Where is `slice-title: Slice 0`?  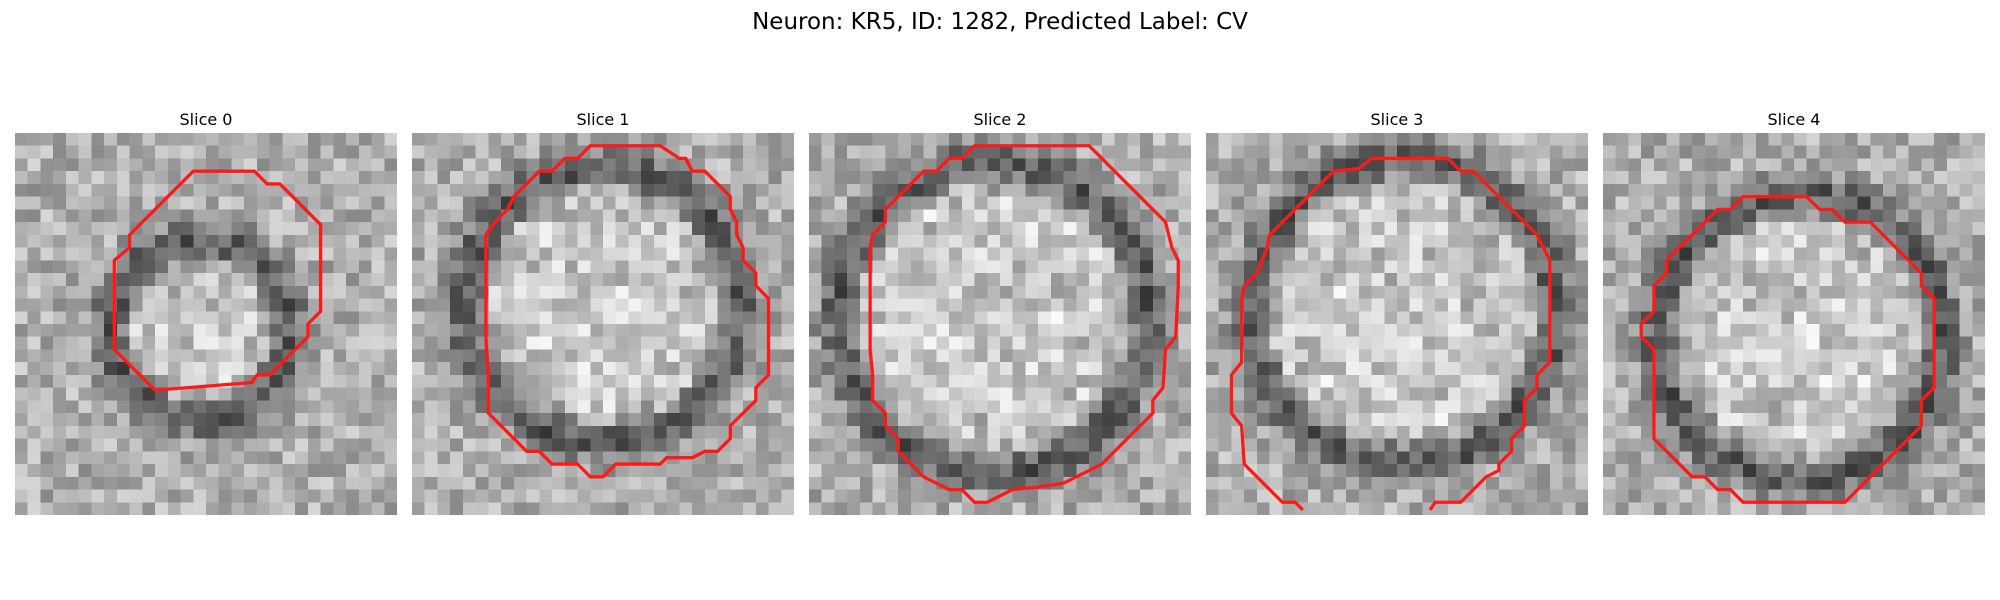
slice-title: Slice 0 is located at coordinates (206, 120).